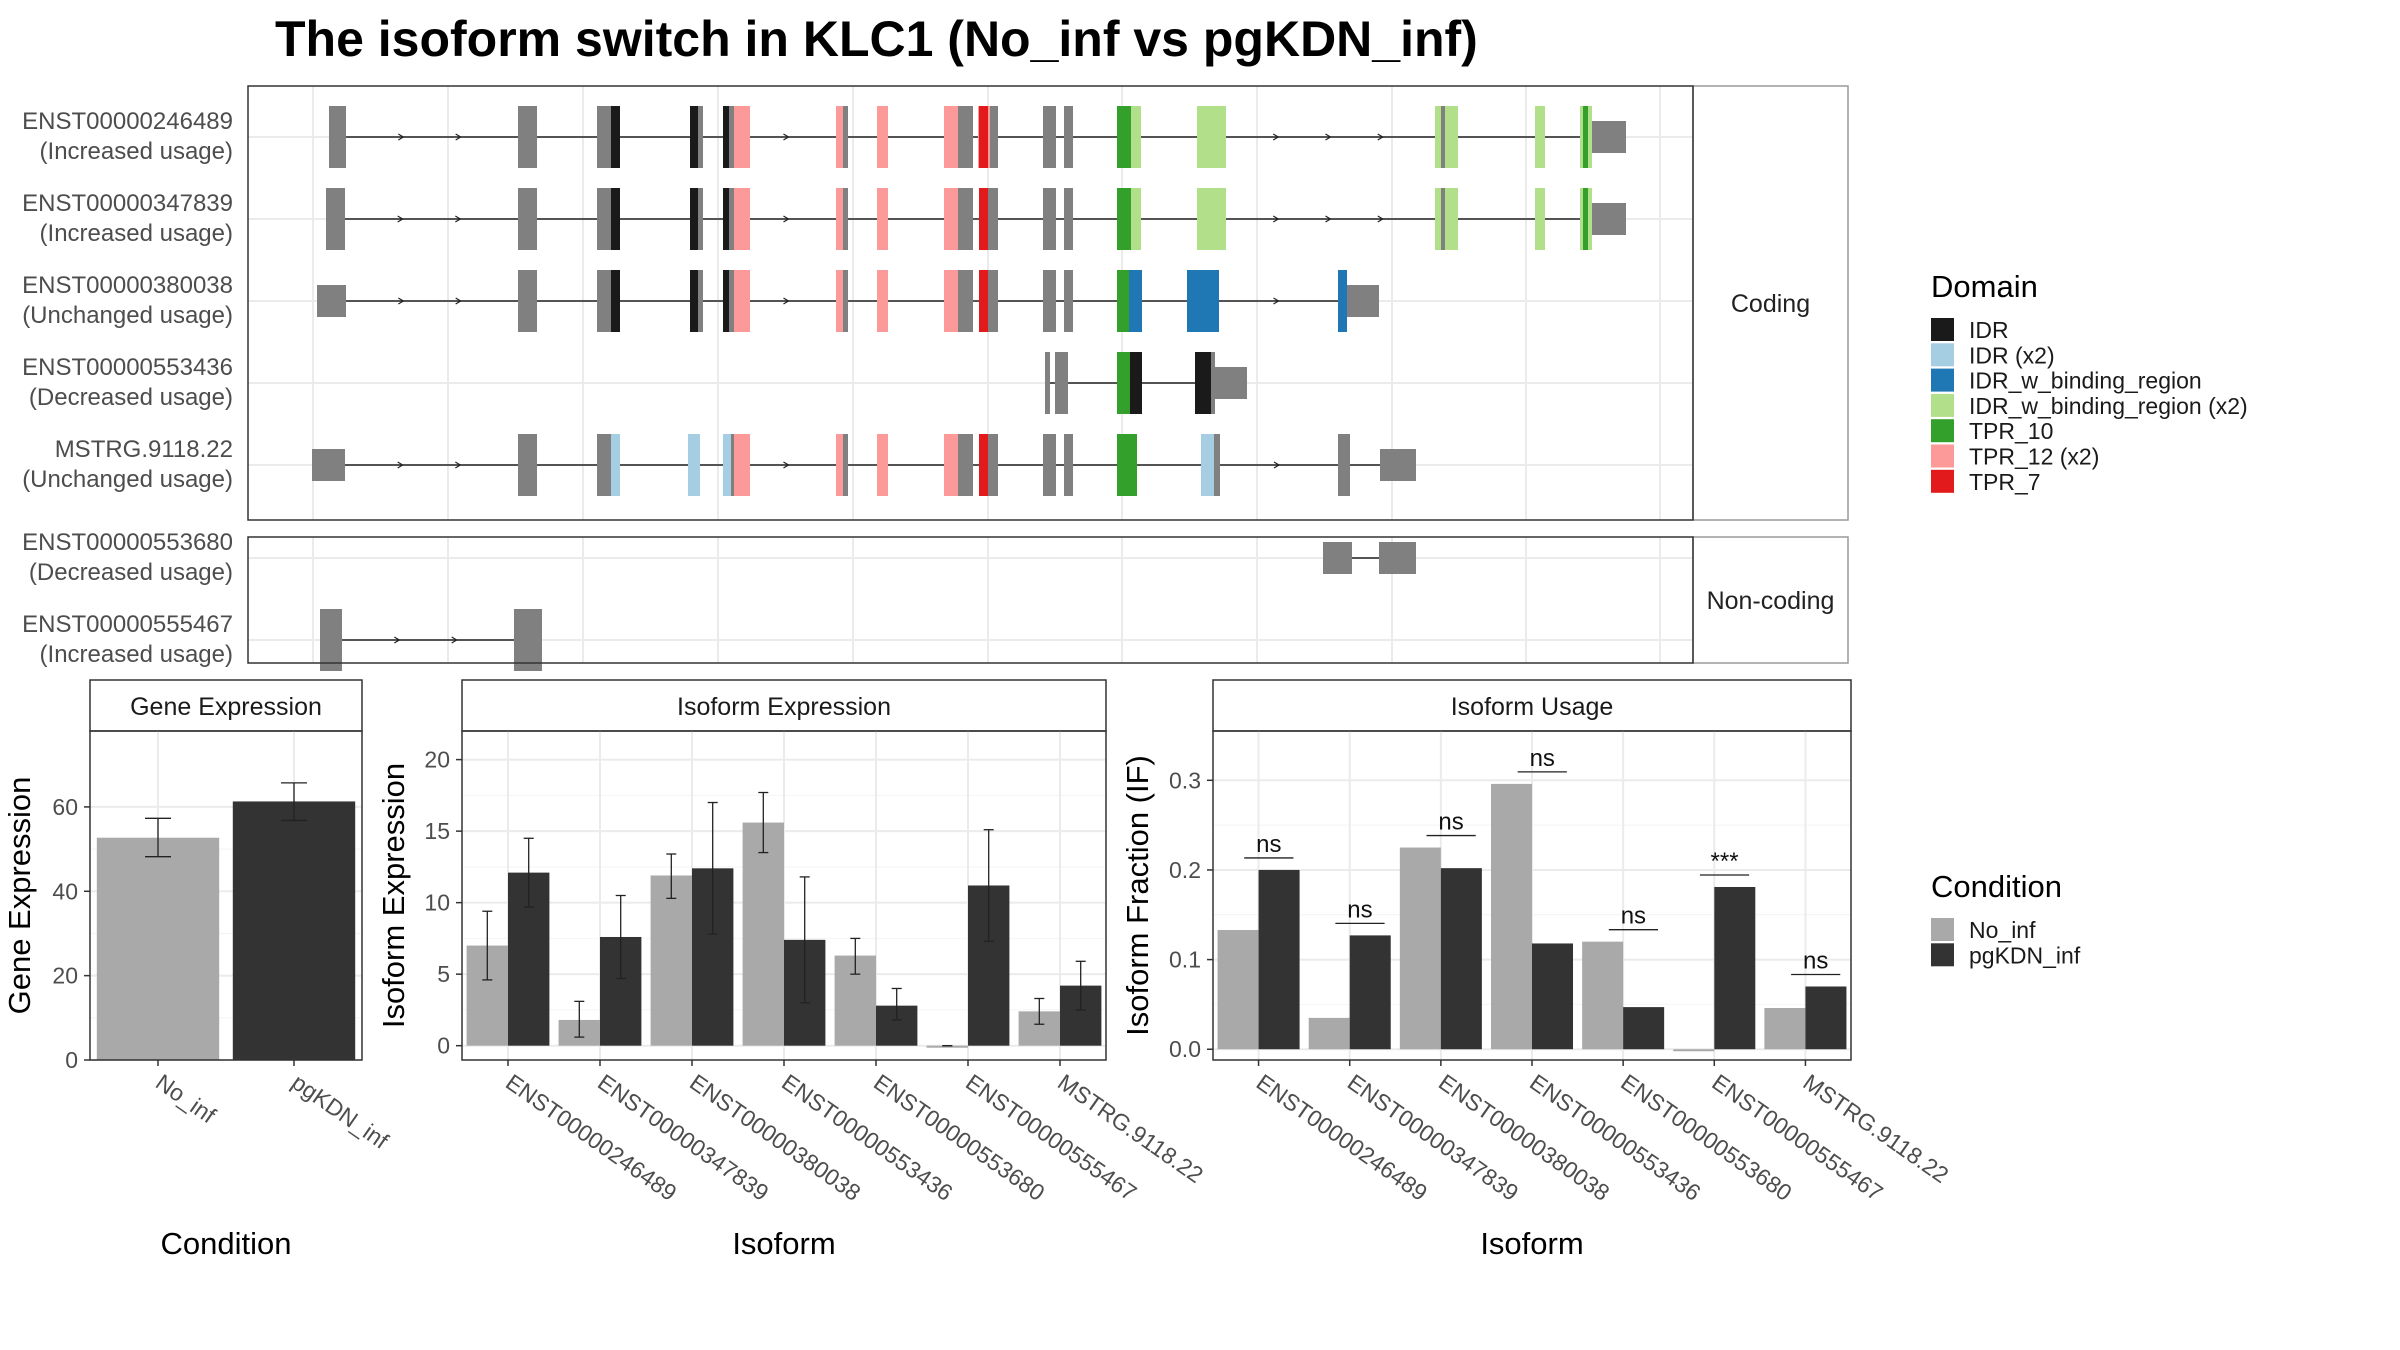  I want to click on x-tick-label: ENST00000553680, so click(1706, 1137).